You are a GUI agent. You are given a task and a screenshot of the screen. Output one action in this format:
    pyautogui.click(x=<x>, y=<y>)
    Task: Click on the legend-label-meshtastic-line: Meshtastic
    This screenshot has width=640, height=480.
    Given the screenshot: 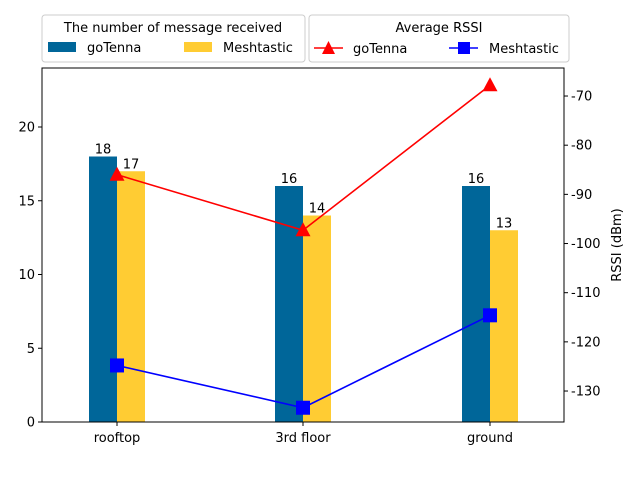 What is the action you would take?
    pyautogui.click(x=524, y=49)
    